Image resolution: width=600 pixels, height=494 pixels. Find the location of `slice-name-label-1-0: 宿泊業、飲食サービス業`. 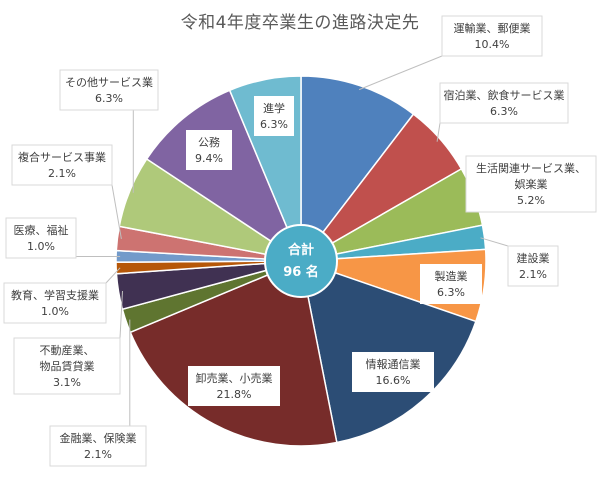

slice-name-label-1-0: 宿泊業、飲食サービス業 is located at coordinates (504, 95).